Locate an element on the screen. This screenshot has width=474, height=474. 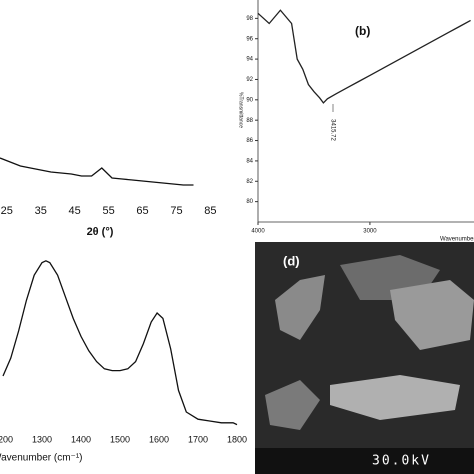
x-tick-label: 55 is located at coordinates (108, 211).